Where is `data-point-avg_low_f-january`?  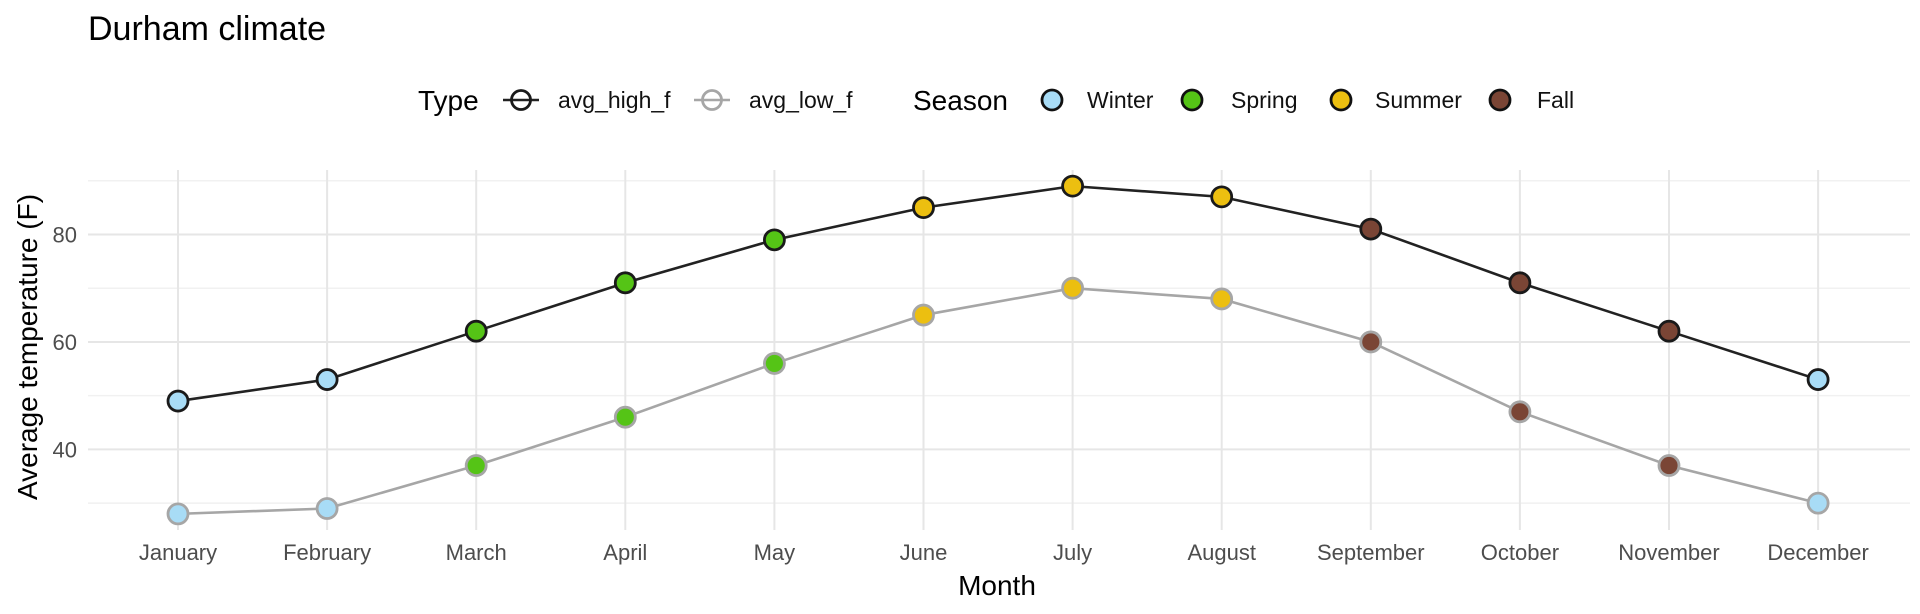 data-point-avg_low_f-january is located at coordinates (178, 514).